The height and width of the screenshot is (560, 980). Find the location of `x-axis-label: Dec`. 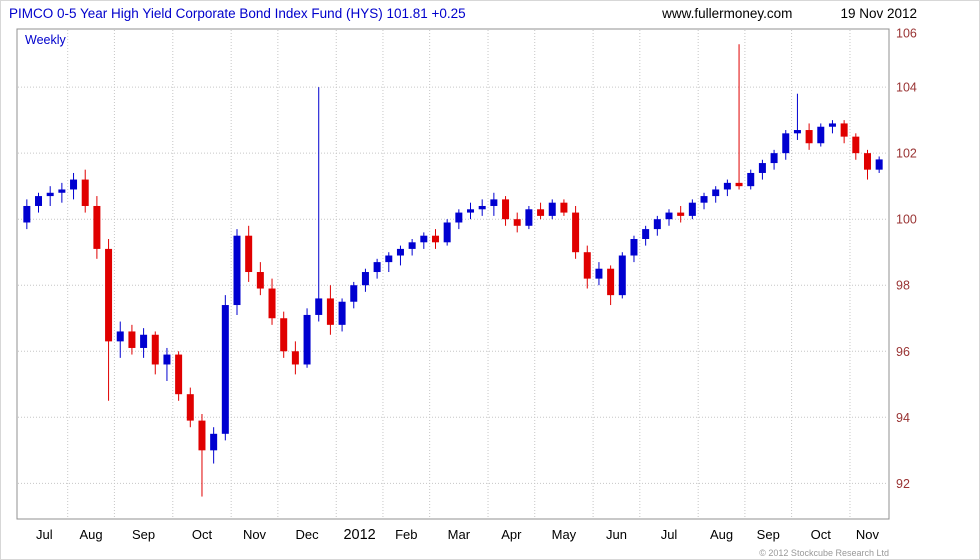

x-axis-label: Dec is located at coordinates (307, 534).